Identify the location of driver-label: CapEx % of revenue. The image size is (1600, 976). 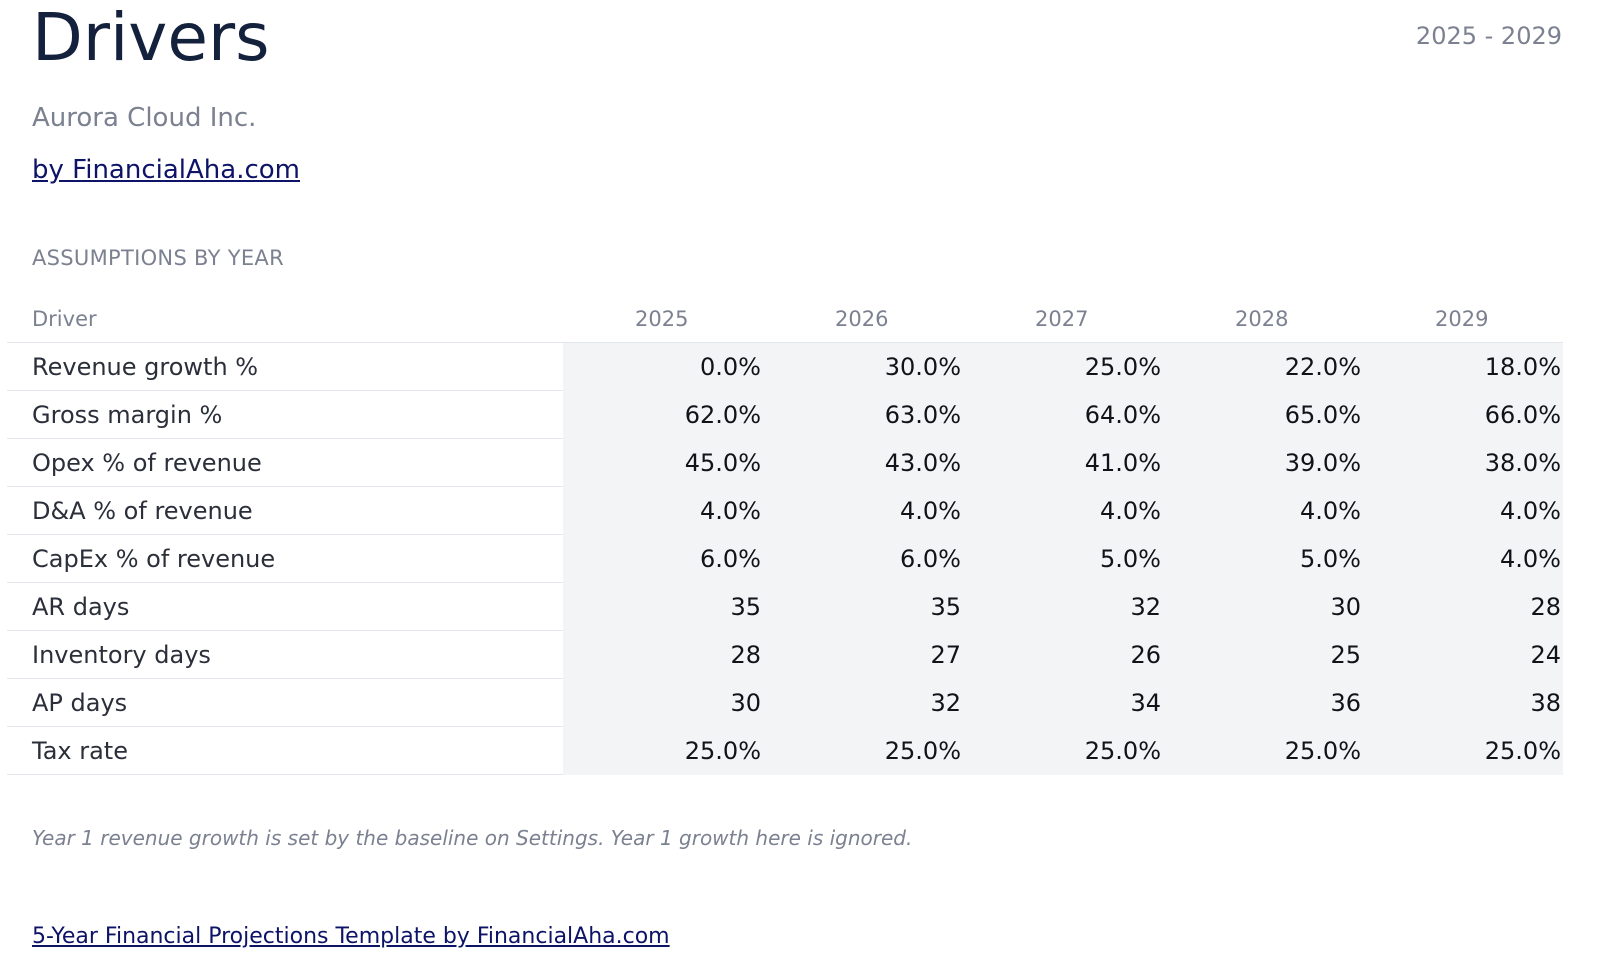
(285, 558).